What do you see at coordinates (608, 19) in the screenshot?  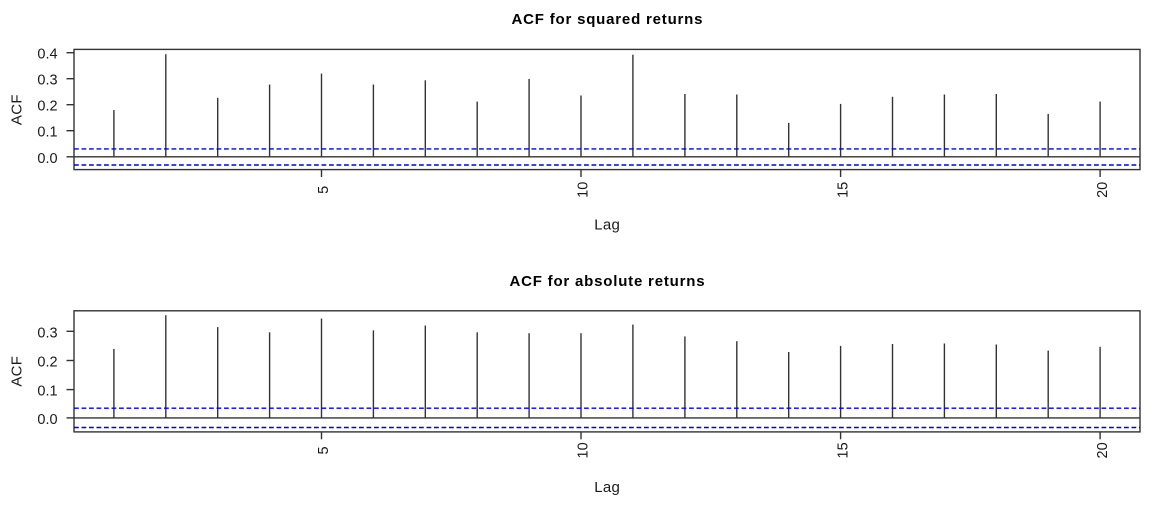 I see `svg-text: ACF for squared returns` at bounding box center [608, 19].